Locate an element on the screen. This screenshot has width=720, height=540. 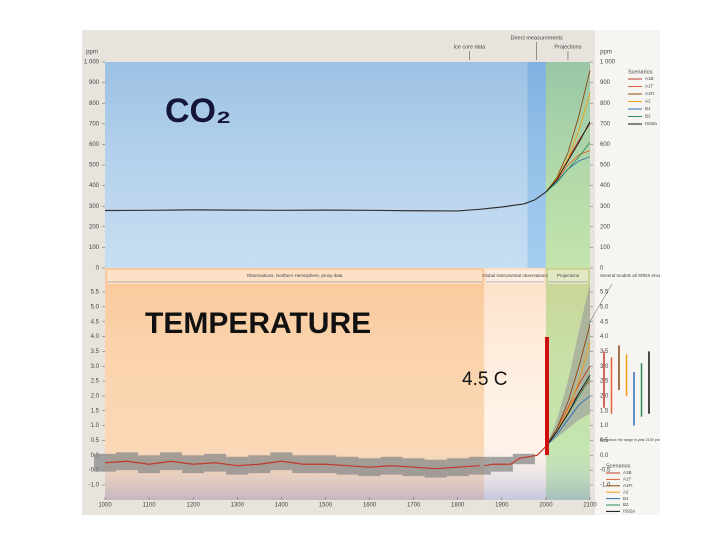
x-tick-label: 1900 is located at coordinates (502, 506).